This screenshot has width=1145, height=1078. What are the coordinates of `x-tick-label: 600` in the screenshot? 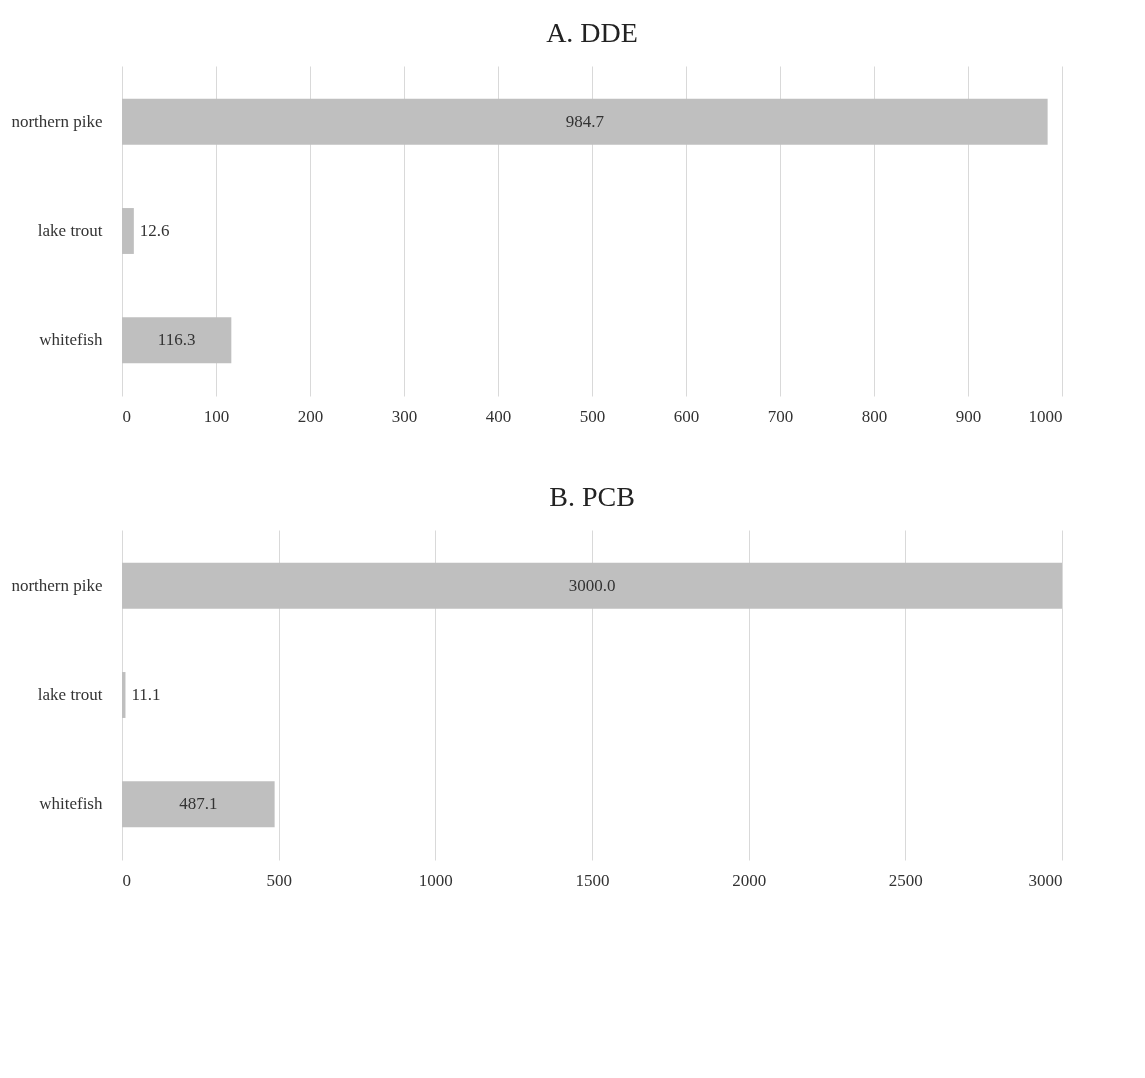 It's located at (686, 416).